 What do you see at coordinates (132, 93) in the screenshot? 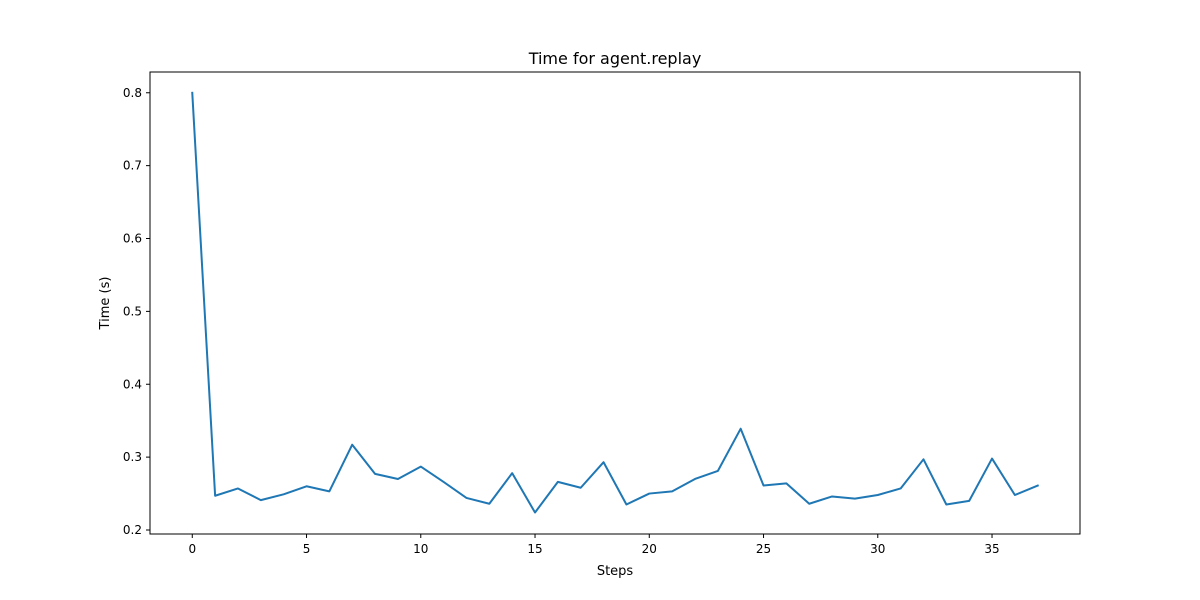
I see `y-tick-label: 0.8` at bounding box center [132, 93].